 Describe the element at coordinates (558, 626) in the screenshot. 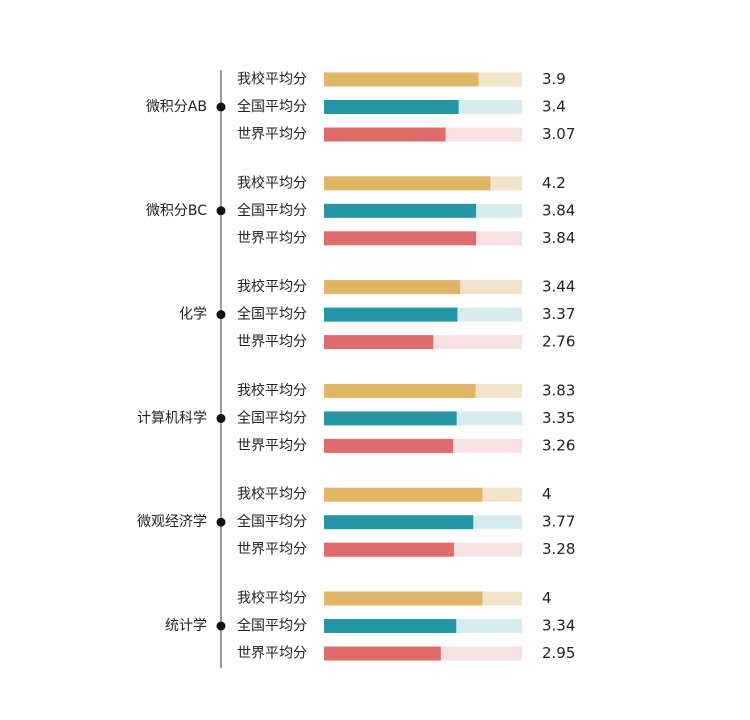

I see `value-label: 3.34` at that location.